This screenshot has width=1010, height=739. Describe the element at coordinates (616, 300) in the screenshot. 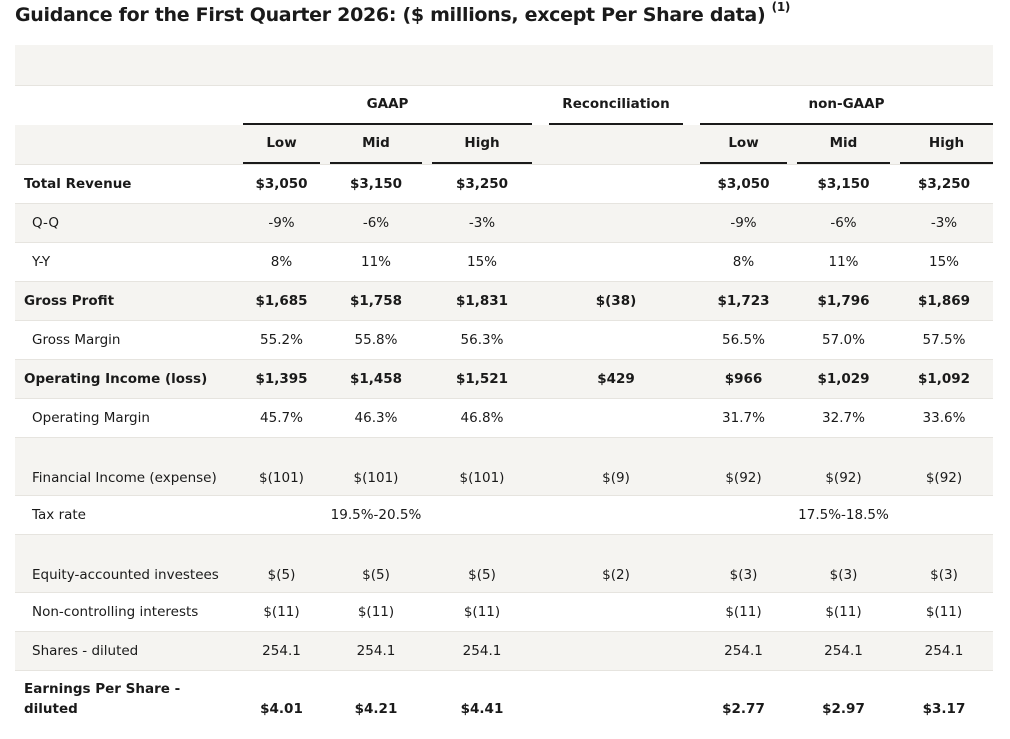

I see `reconciliation-cell: $(38)` at that location.